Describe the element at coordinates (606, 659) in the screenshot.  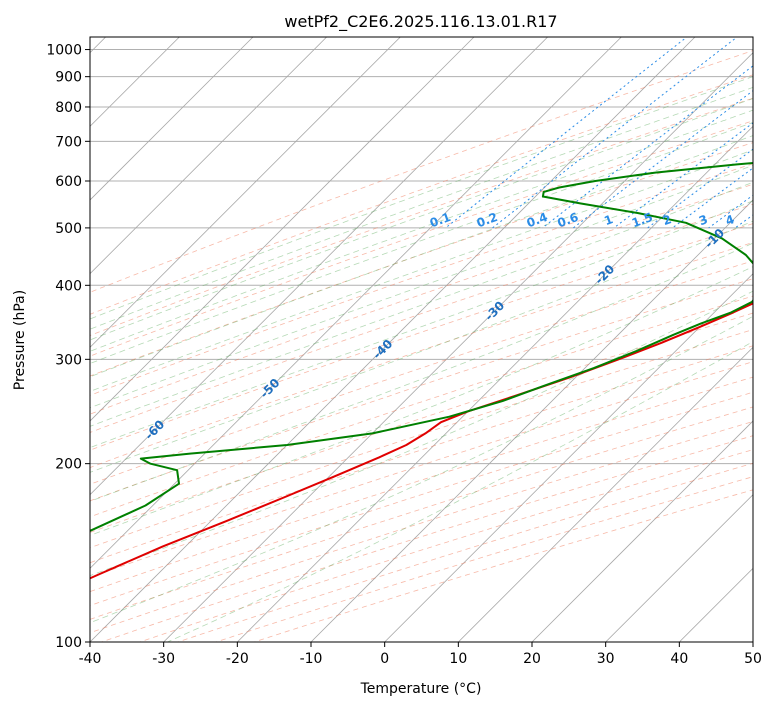
I see `x-tick-label: 30` at that location.